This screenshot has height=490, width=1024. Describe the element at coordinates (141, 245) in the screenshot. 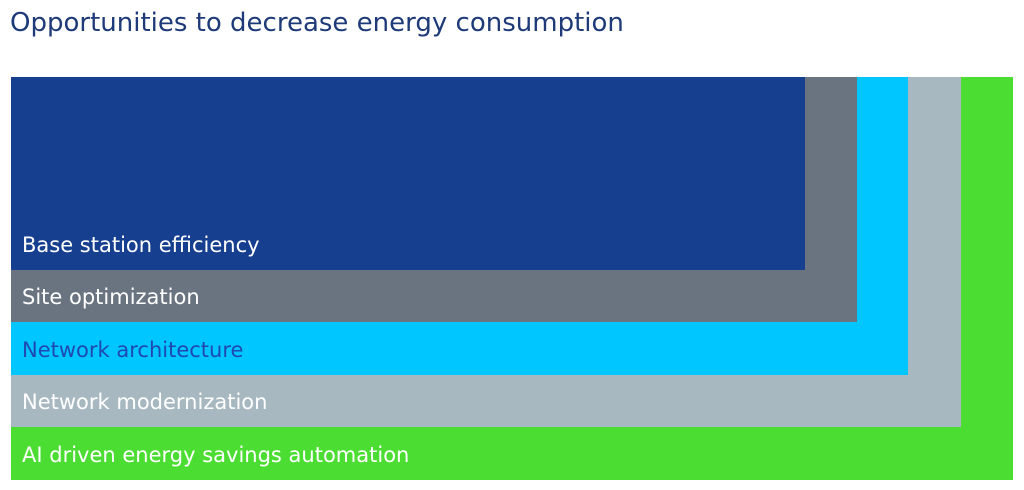

I see `layer-label: Base station efficiency` at that location.